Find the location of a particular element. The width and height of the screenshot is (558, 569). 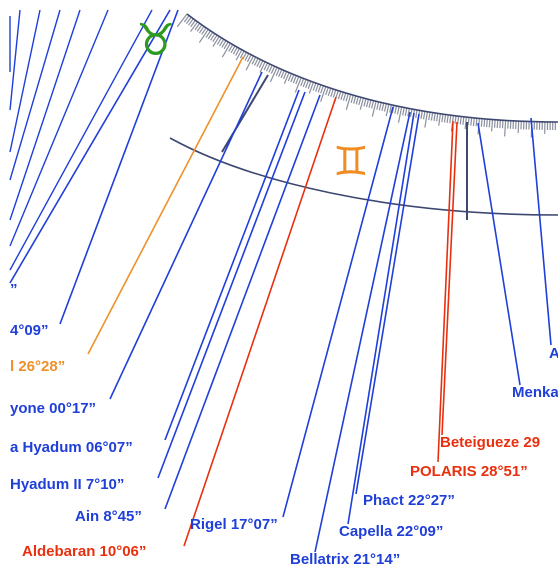

star-label: A is located at coordinates (553, 353).